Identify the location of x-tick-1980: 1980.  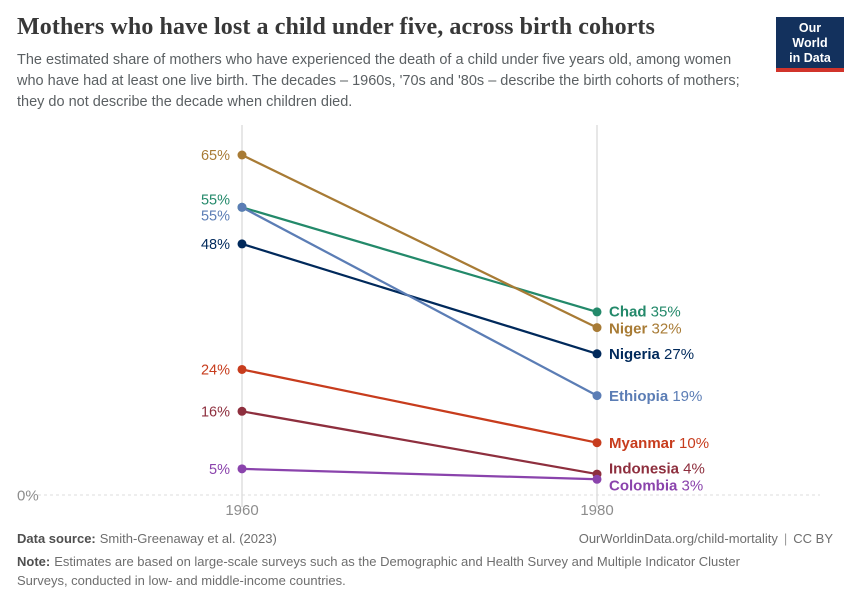
(596, 510).